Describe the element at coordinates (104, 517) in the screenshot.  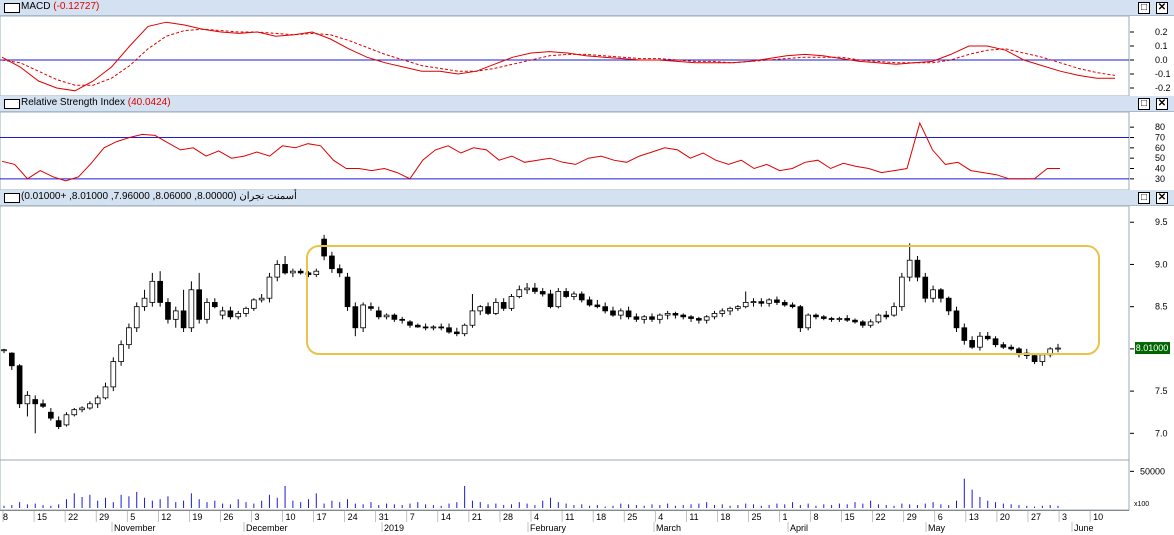
I see `x-day-label: 29` at that location.